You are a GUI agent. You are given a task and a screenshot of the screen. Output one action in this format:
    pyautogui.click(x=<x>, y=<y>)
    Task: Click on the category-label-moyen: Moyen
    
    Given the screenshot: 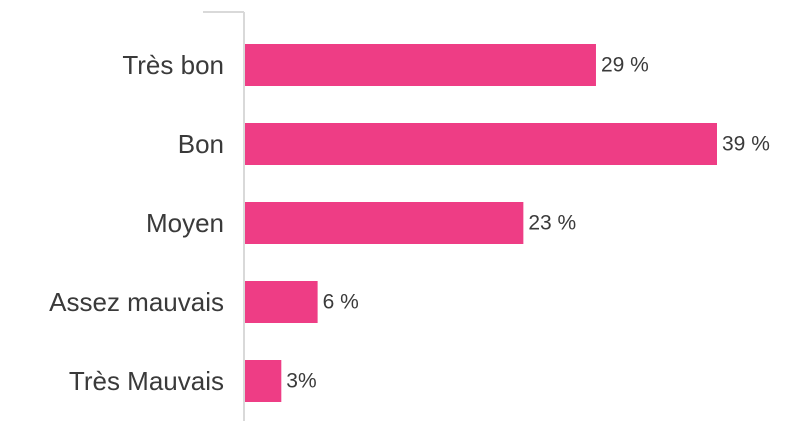 What is the action you would take?
    pyautogui.click(x=185, y=223)
    